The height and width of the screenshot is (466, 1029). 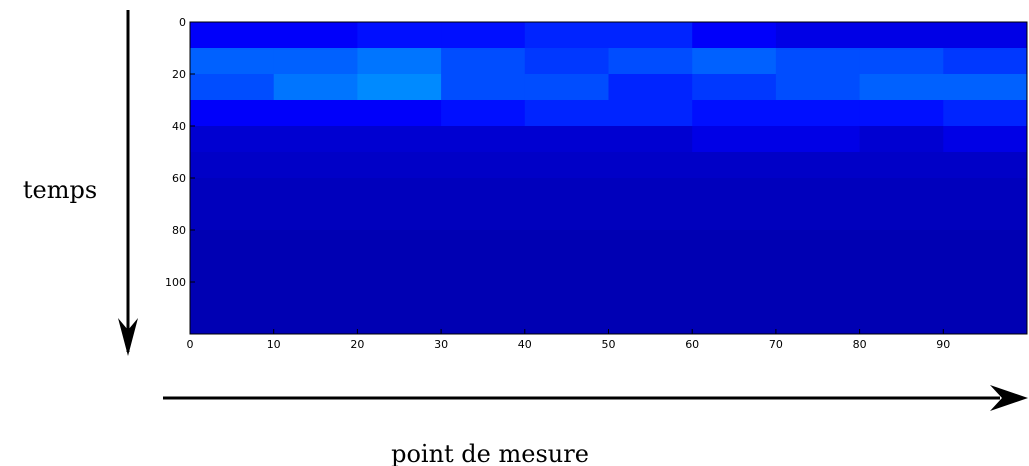 I want to click on x-tick-label: 0, so click(x=190, y=344).